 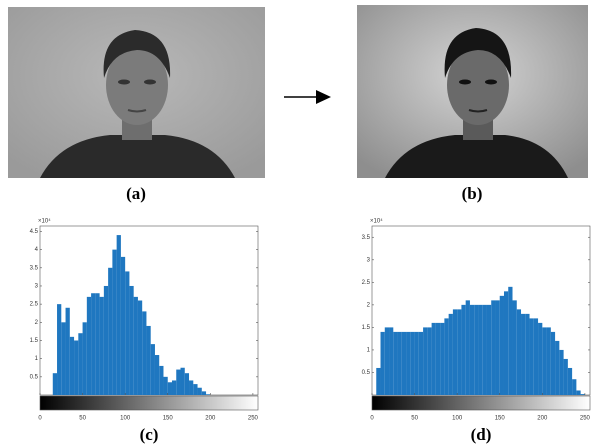 What do you see at coordinates (481, 434) in the screenshot?
I see `panel-label: (d)` at bounding box center [481, 434].